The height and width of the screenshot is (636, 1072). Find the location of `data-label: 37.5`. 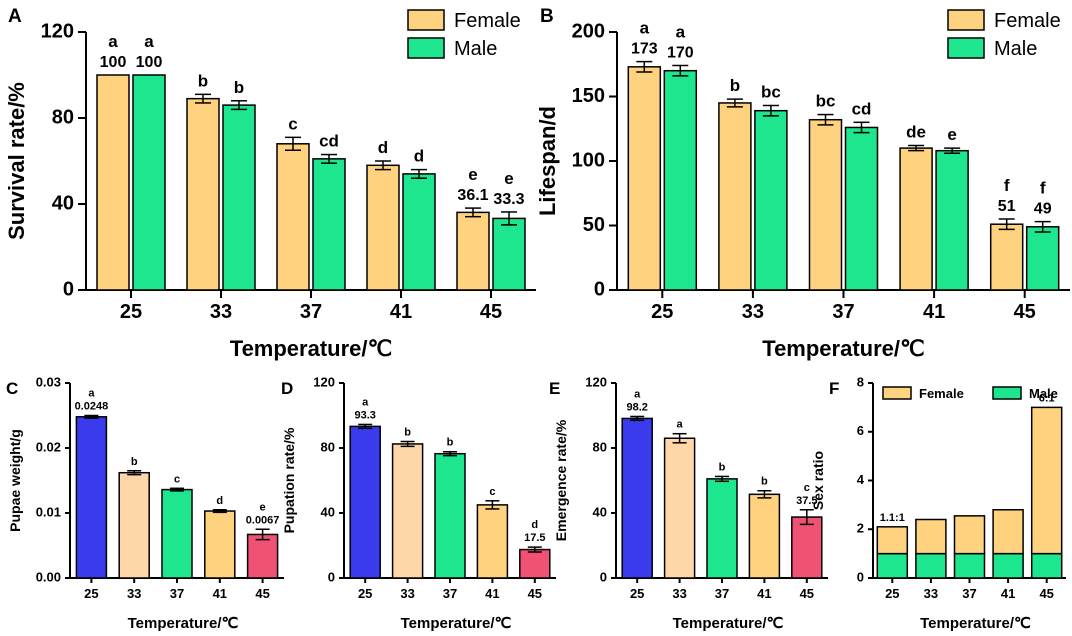

data-label: 37.5 is located at coordinates (806, 501).